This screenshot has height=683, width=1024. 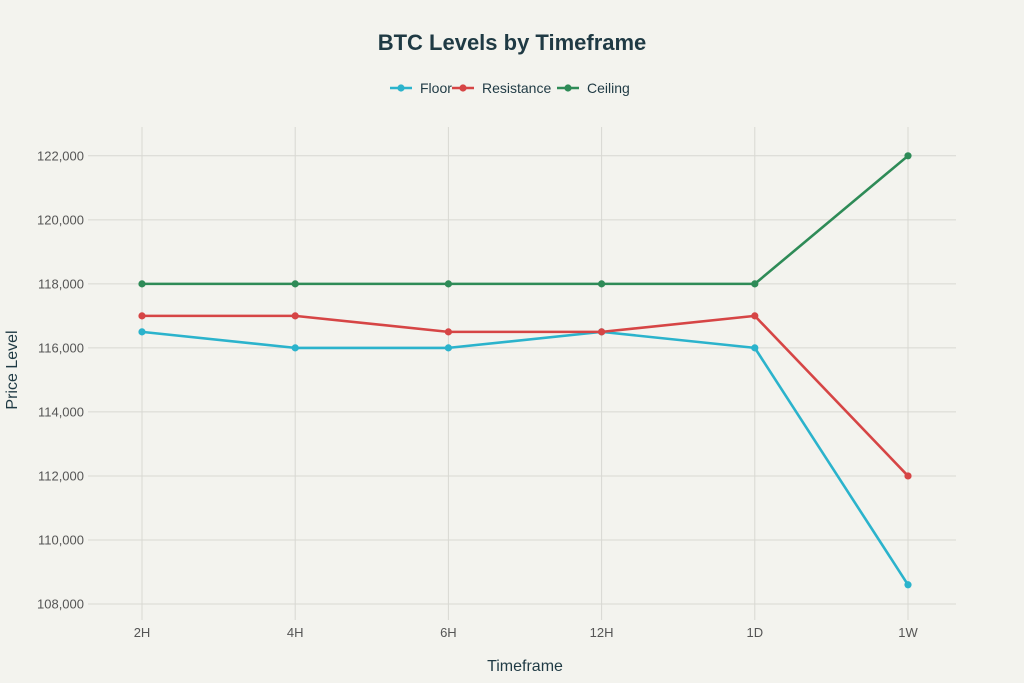 I want to click on series-line, so click(x=525, y=220).